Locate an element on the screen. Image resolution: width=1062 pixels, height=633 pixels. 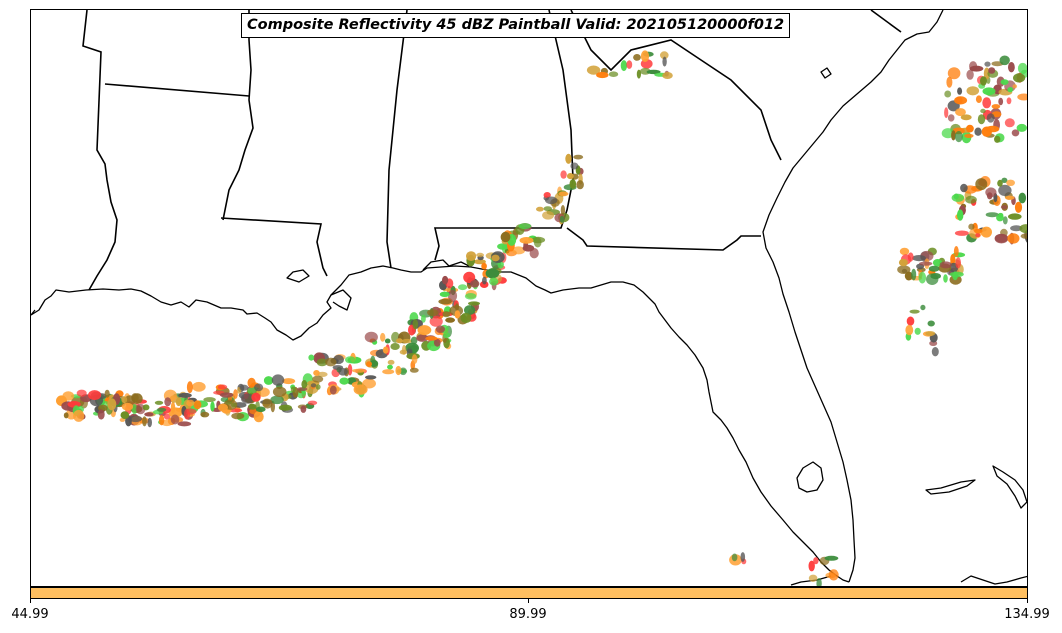
florida-keys is located at coordinates (811, 580).